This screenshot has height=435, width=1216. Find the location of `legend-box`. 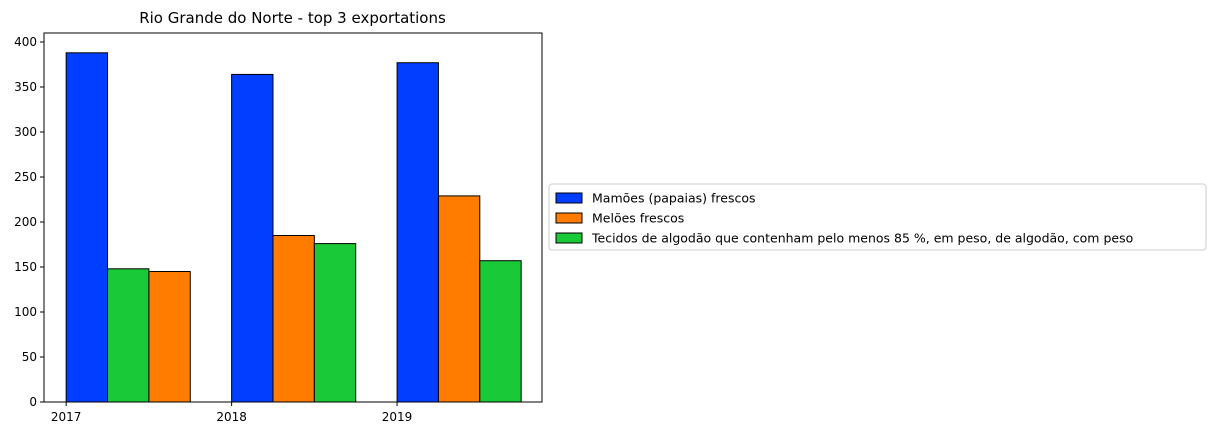

legend-box is located at coordinates (877, 217).